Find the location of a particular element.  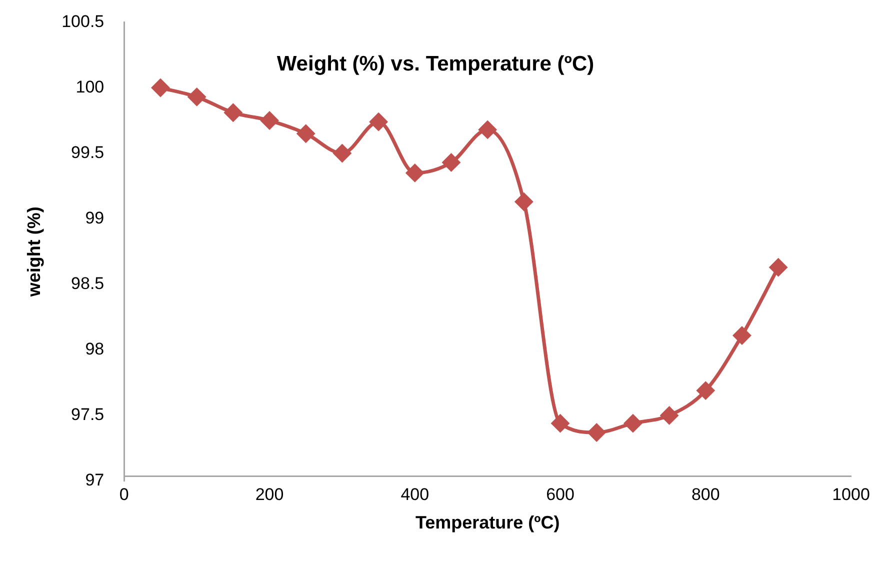

x-axis-title: Temperature (ºC) is located at coordinates (487, 522).